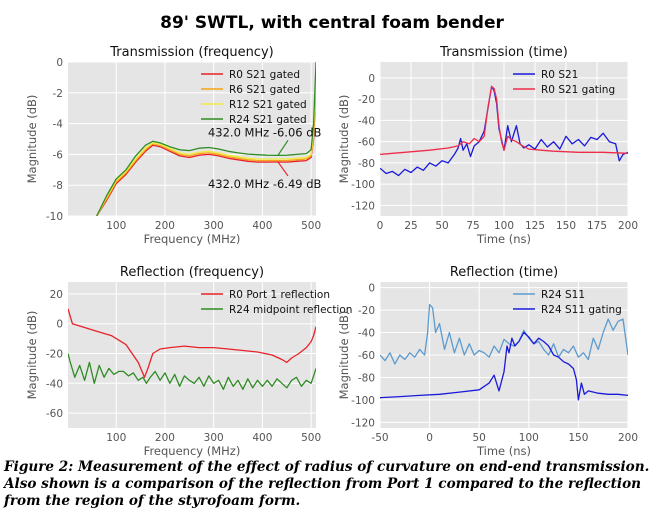 The image size is (665, 515). What do you see at coordinates (264, 75) in the screenshot?
I see `legend-label: R0 S21 gated` at bounding box center [264, 75].